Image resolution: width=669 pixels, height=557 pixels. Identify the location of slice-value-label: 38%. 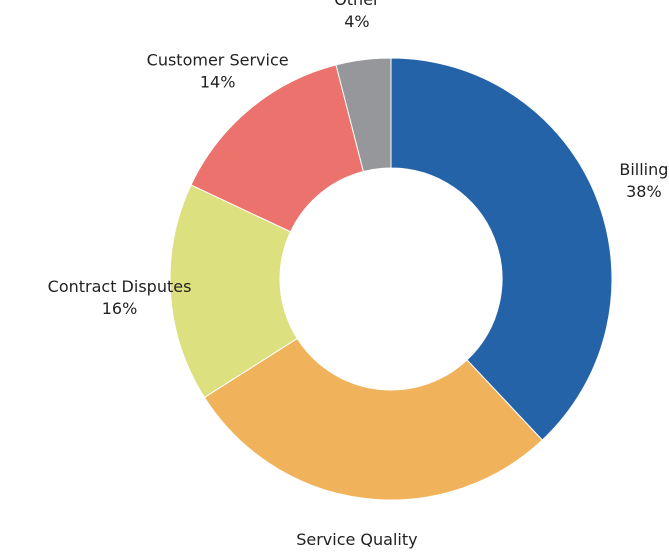
(644, 191).